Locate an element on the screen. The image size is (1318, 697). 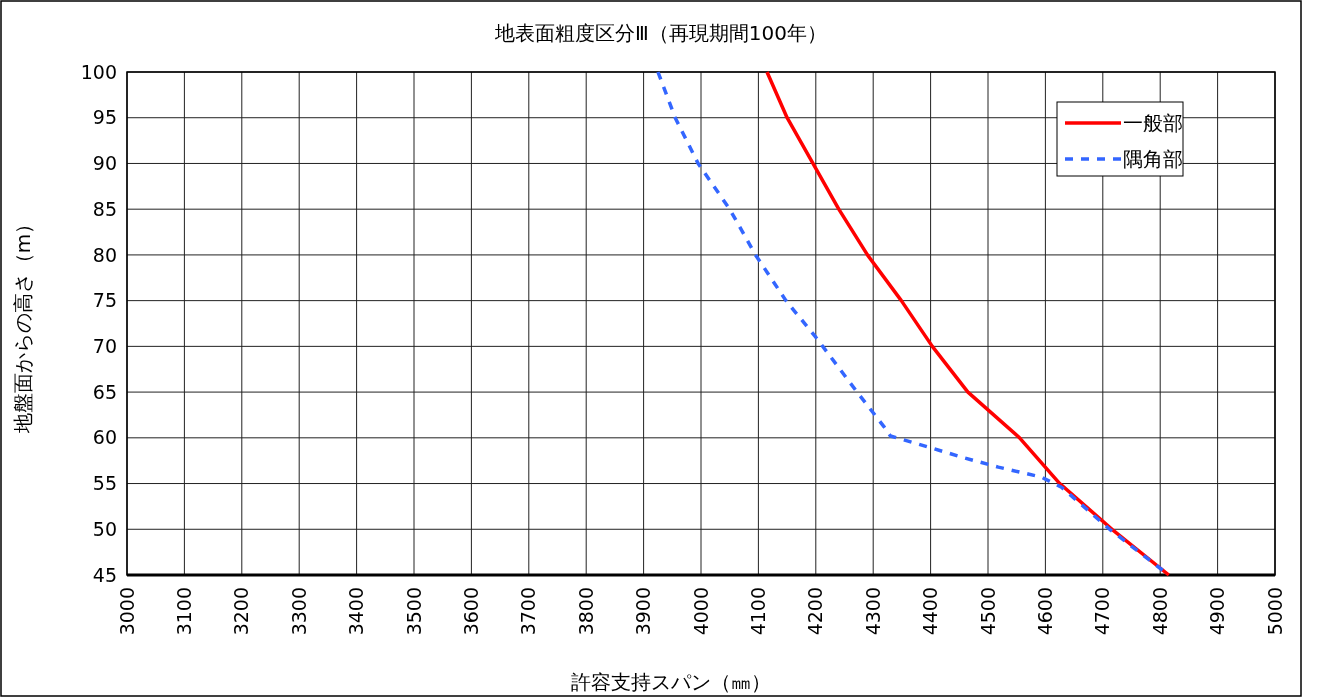
x-tick-label: 3100 is located at coordinates (184, 611).